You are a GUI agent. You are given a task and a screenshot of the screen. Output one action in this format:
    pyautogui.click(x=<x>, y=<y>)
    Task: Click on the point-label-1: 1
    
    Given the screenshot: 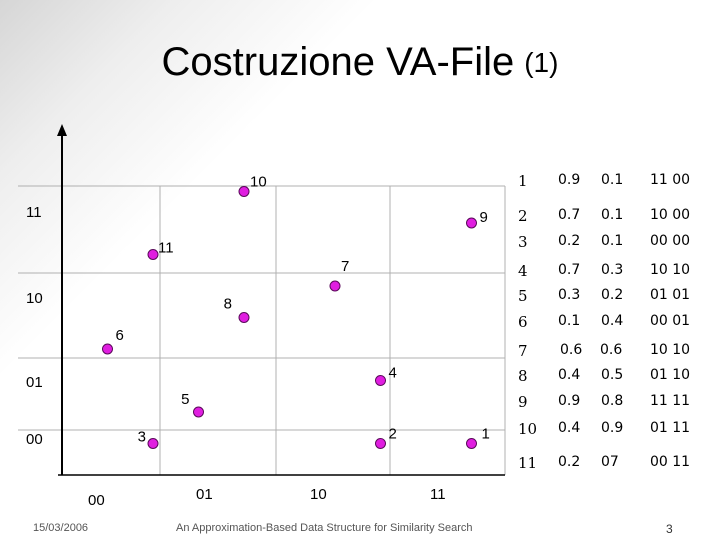 What is the action you would take?
    pyautogui.click(x=486, y=434)
    